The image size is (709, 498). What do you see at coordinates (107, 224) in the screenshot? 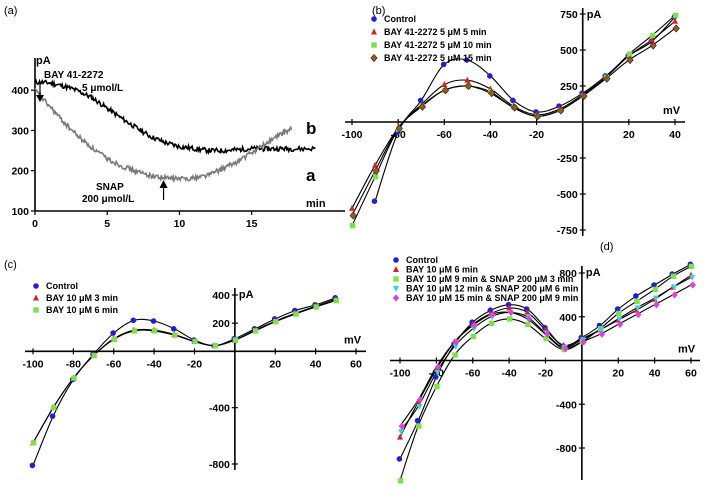
I see `x-tick-label: 5` at bounding box center [107, 224].